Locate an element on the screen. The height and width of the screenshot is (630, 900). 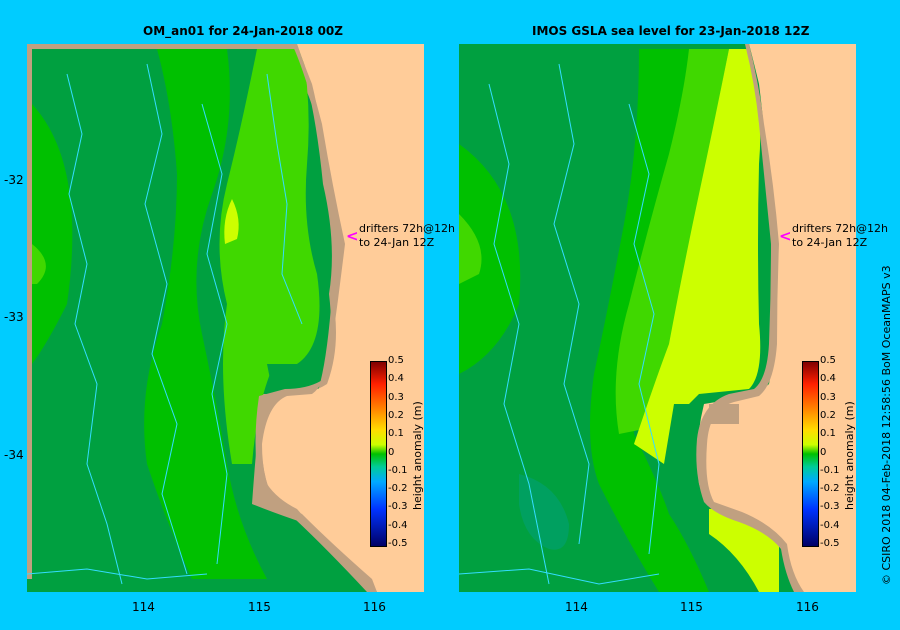
latitude-label: -32 is located at coordinates (14, 180).